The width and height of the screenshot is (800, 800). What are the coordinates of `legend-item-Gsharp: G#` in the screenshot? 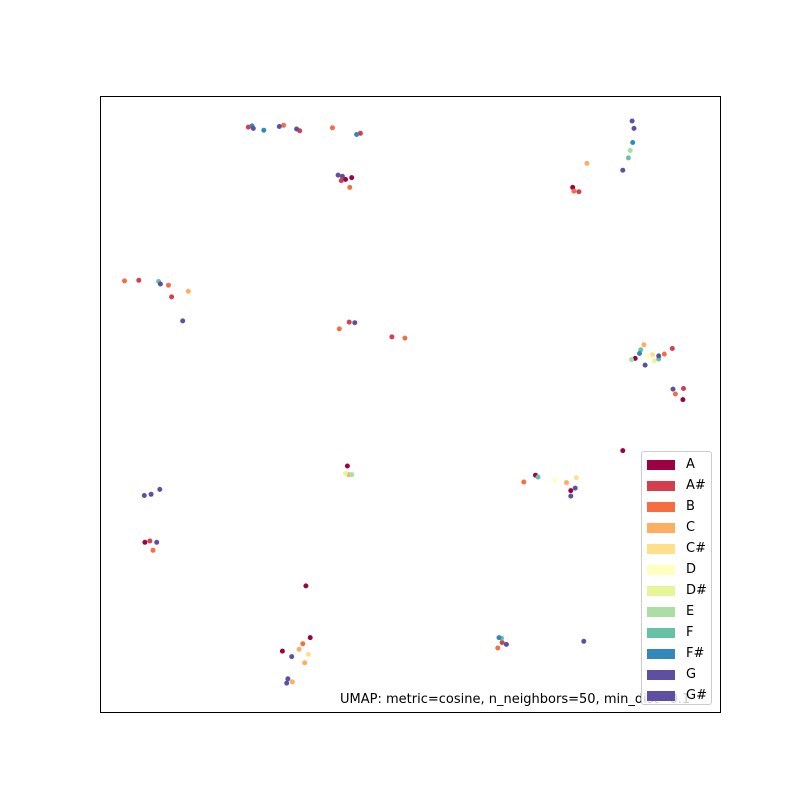 It's located at (677, 697).